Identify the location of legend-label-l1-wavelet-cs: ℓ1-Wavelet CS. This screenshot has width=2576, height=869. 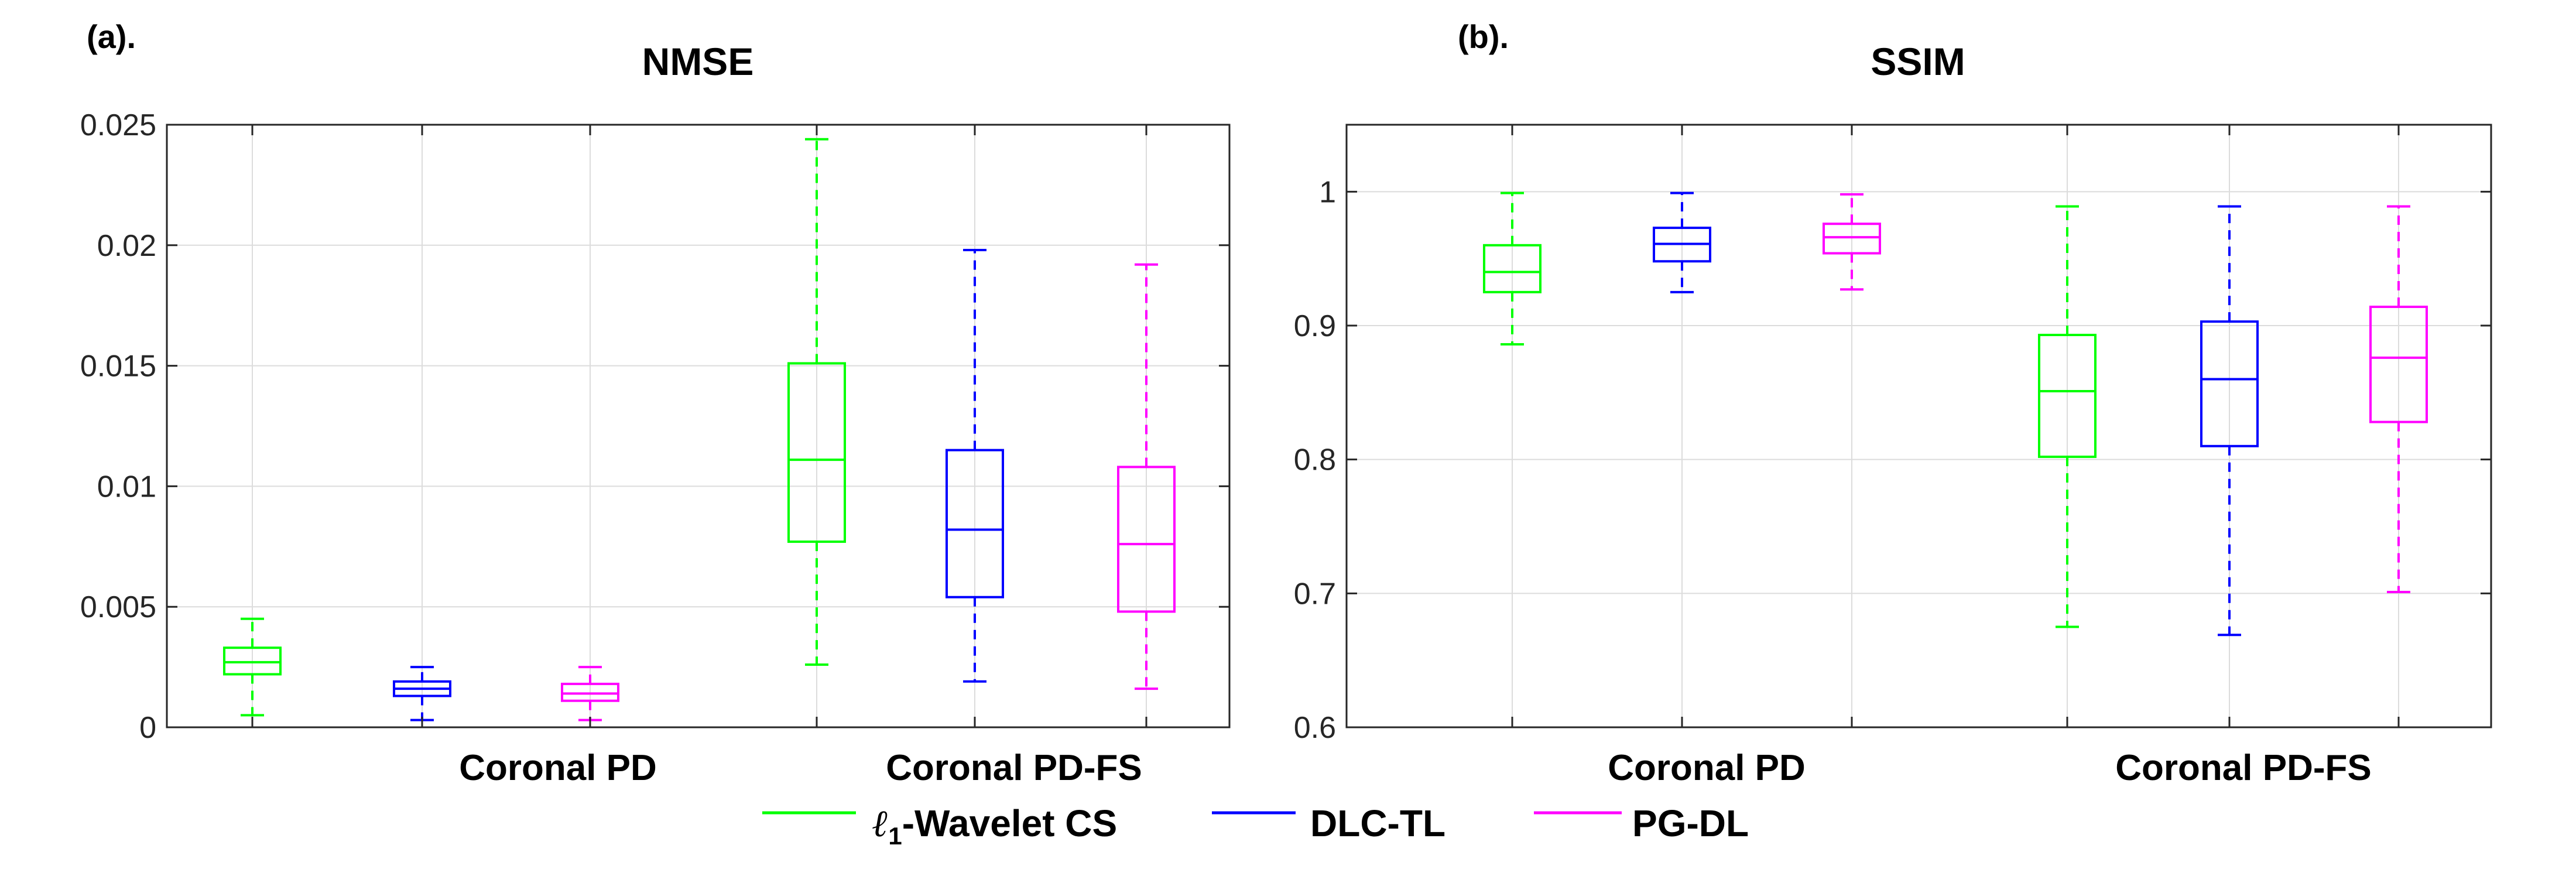
(994, 826).